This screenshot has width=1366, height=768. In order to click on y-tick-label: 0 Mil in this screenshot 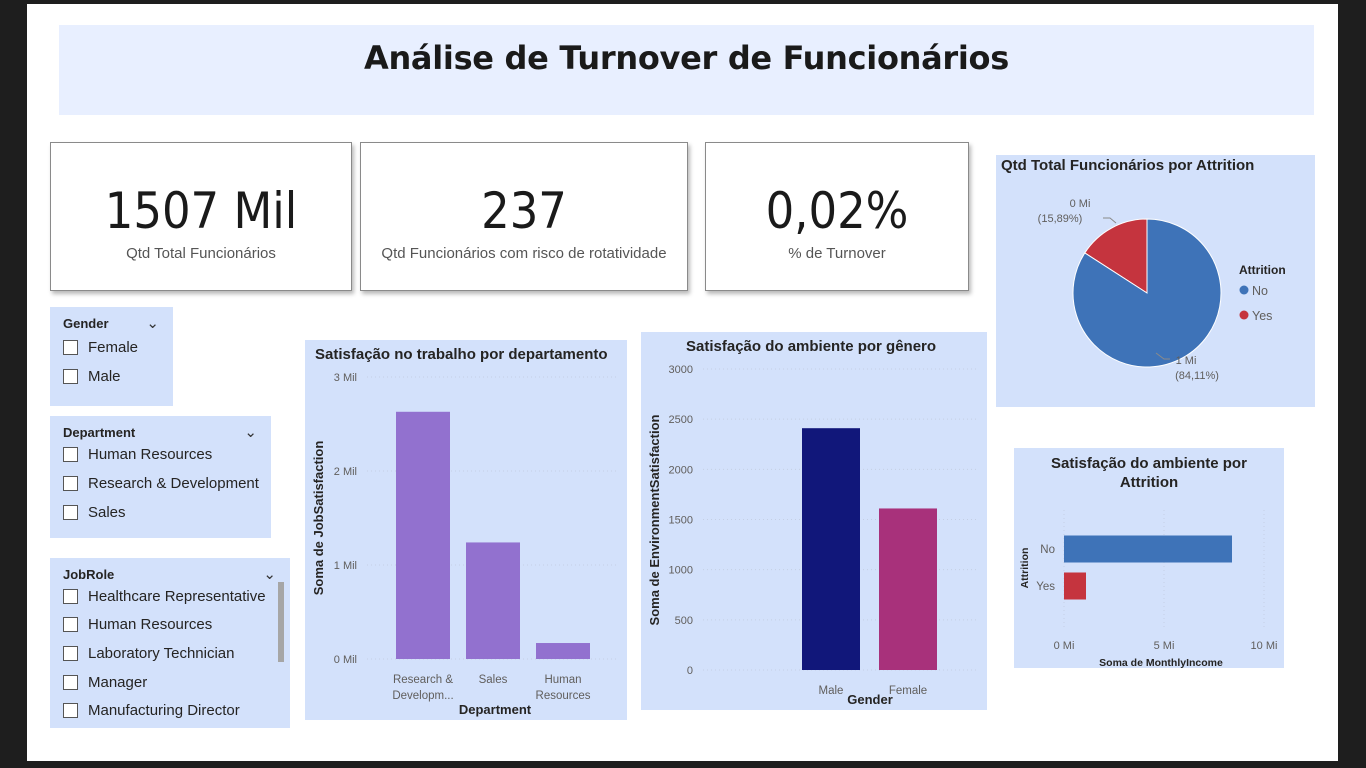, I will do `click(345, 660)`.